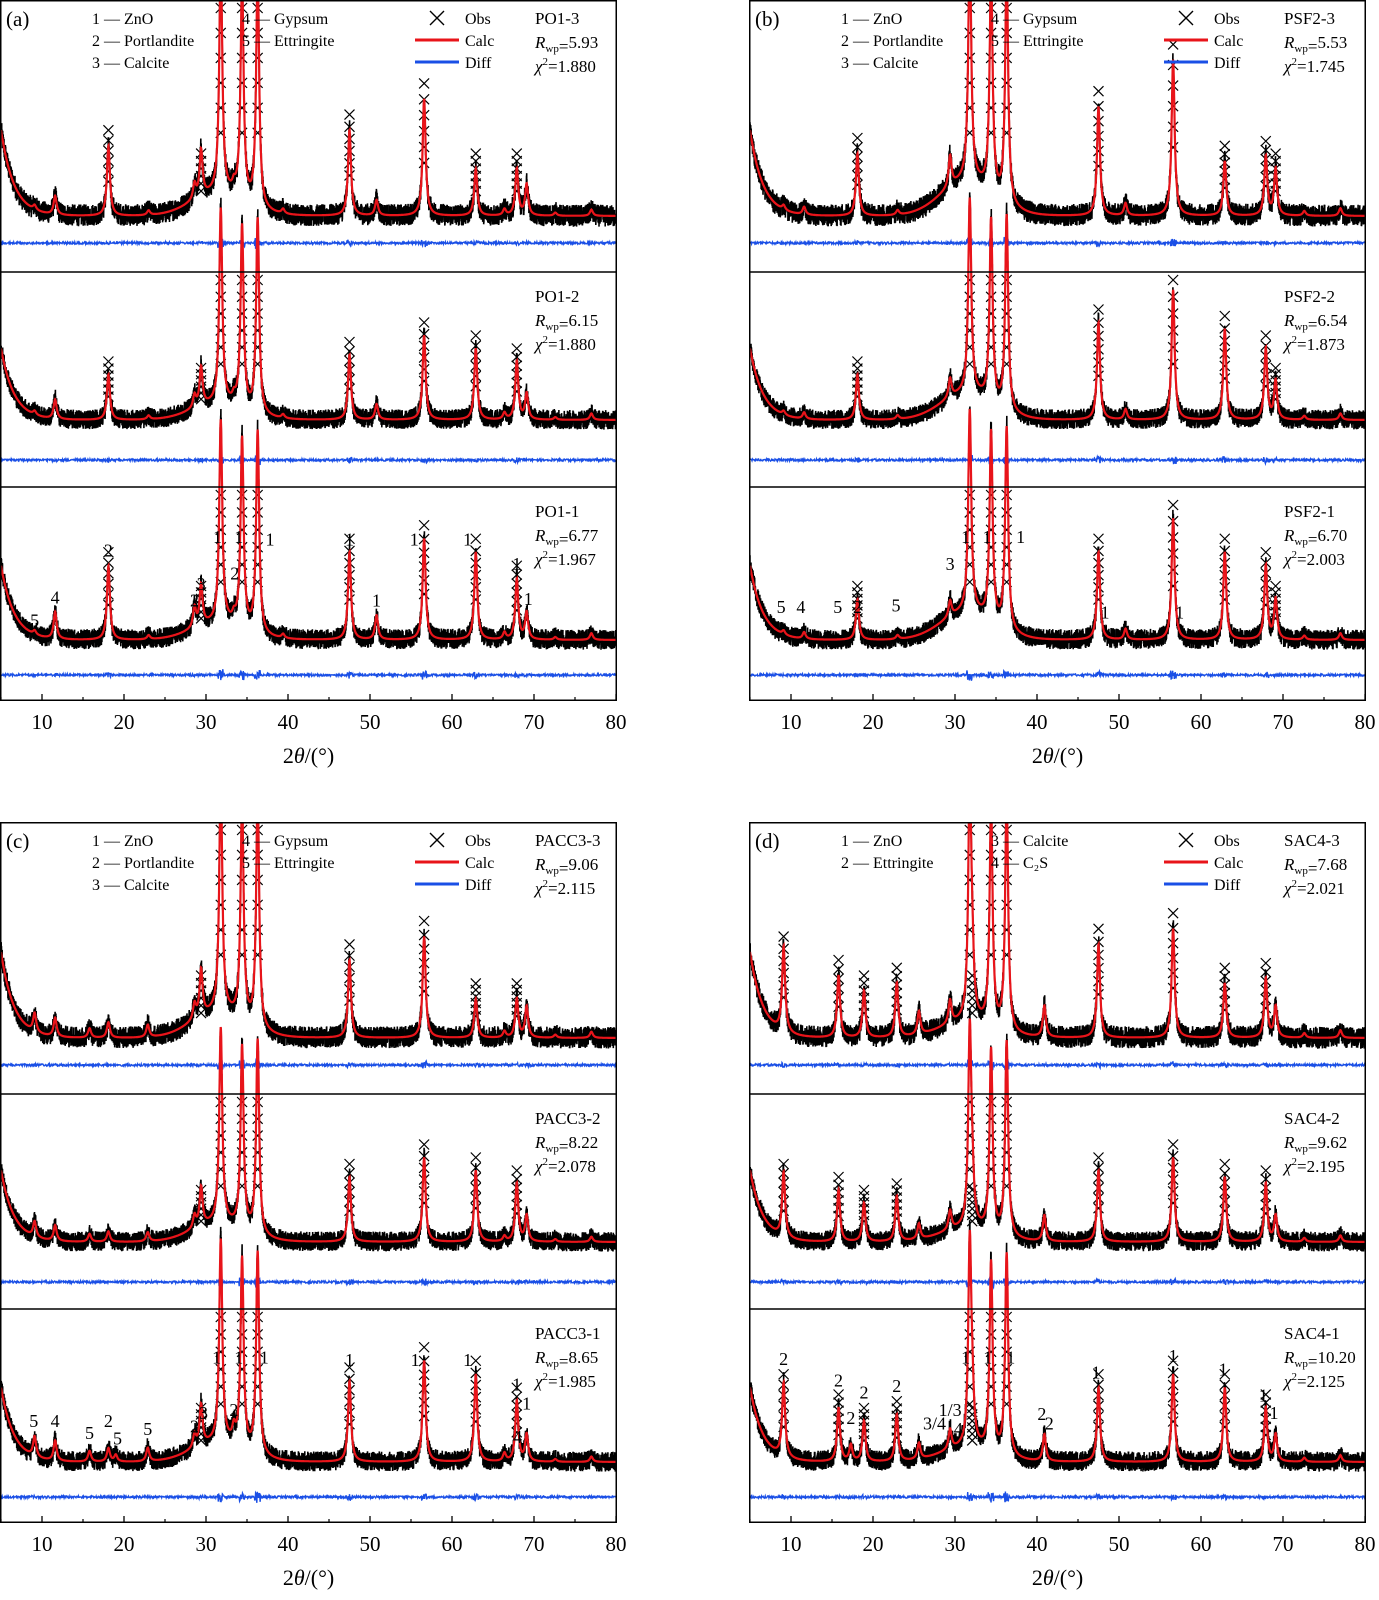 The height and width of the screenshot is (1600, 1379). I want to click on phase-key-gypsum: 4 — Gypsum, so click(1034, 19).